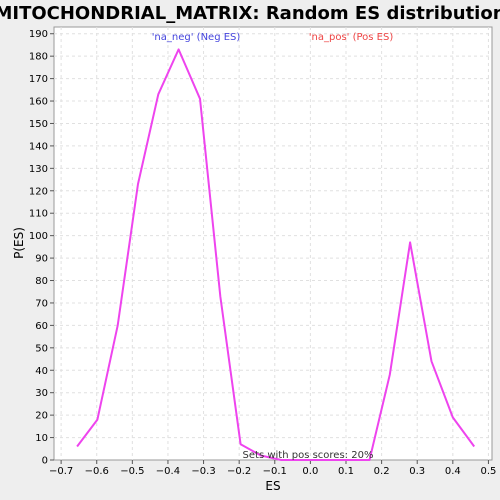 The width and height of the screenshot is (500, 500). What do you see at coordinates (239, 471) in the screenshot?
I see `x-tick-label: −0.2` at bounding box center [239, 471].